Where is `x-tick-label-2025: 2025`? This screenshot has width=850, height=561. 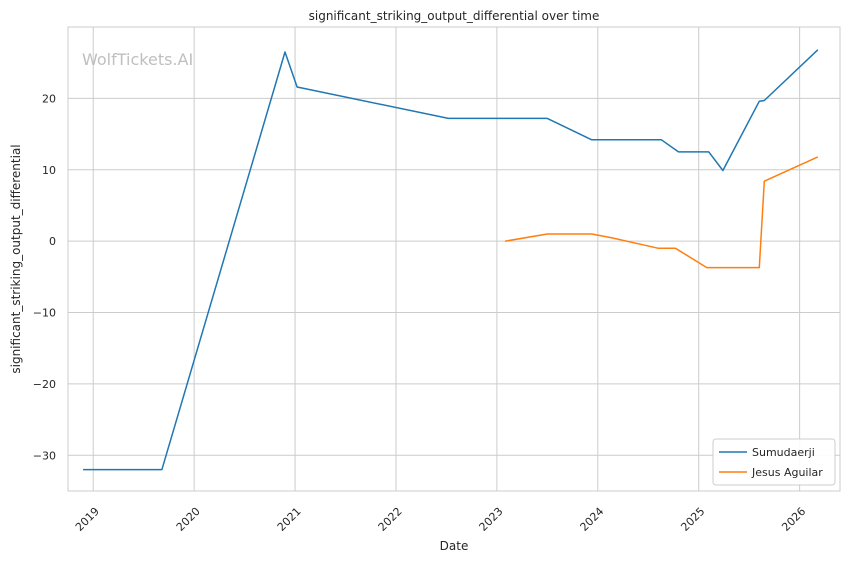
x-tick-label-2025: 2025 is located at coordinates (692, 519).